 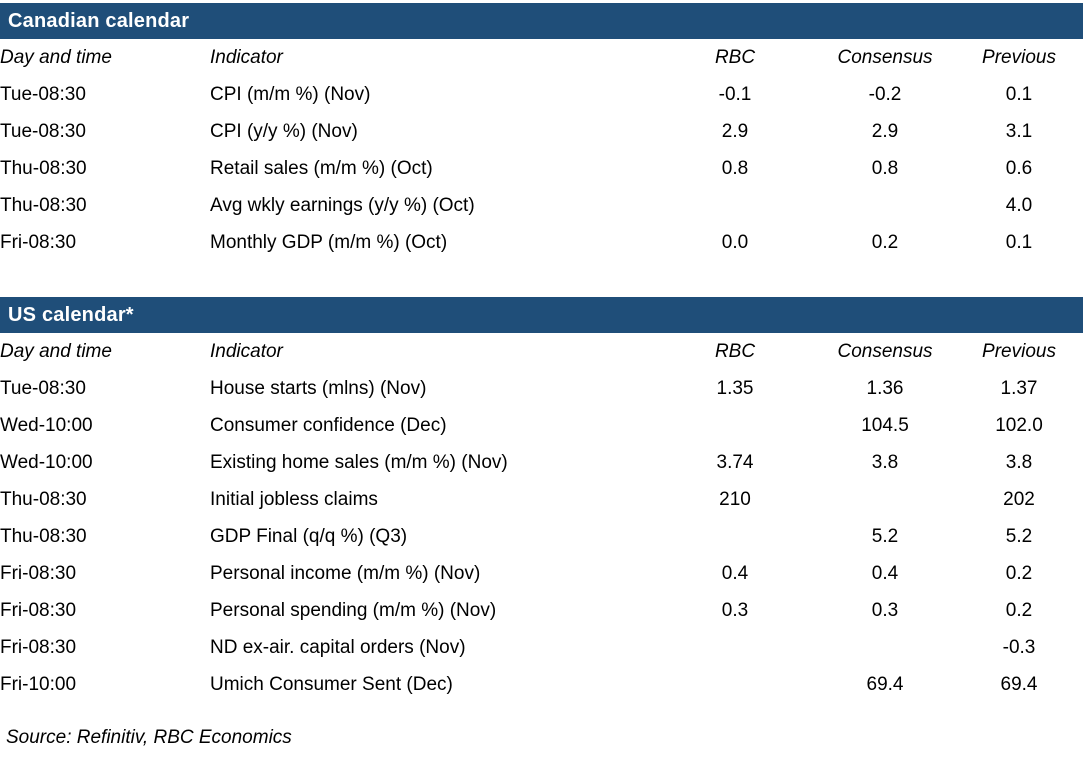 What do you see at coordinates (71, 315) in the screenshot?
I see `section-title: US calendar*` at bounding box center [71, 315].